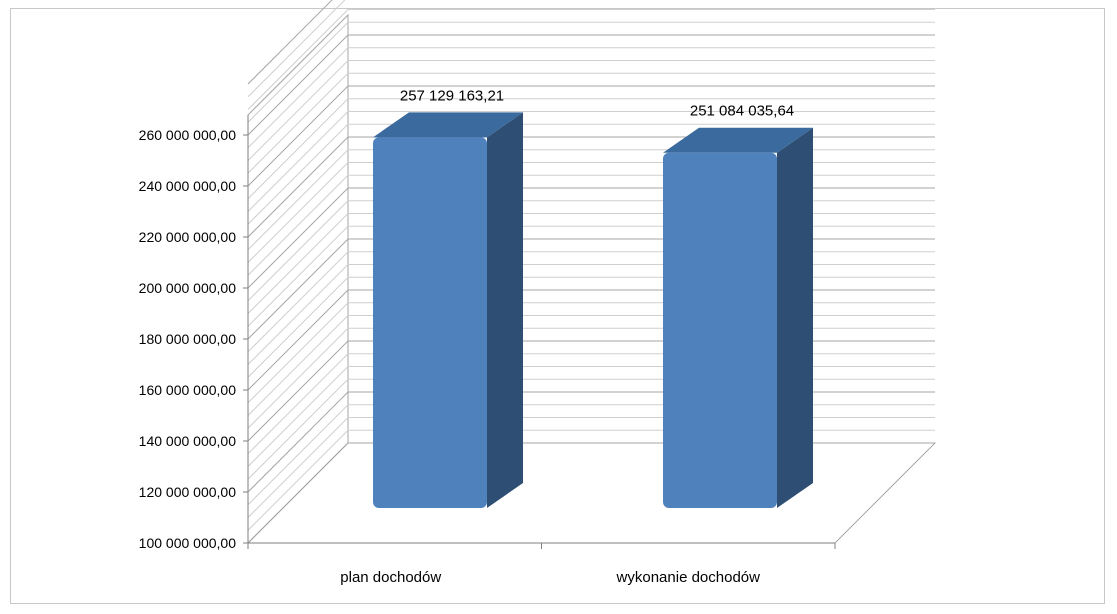  I want to click on y-tick-label: 220 000 000,00, so click(188, 237).